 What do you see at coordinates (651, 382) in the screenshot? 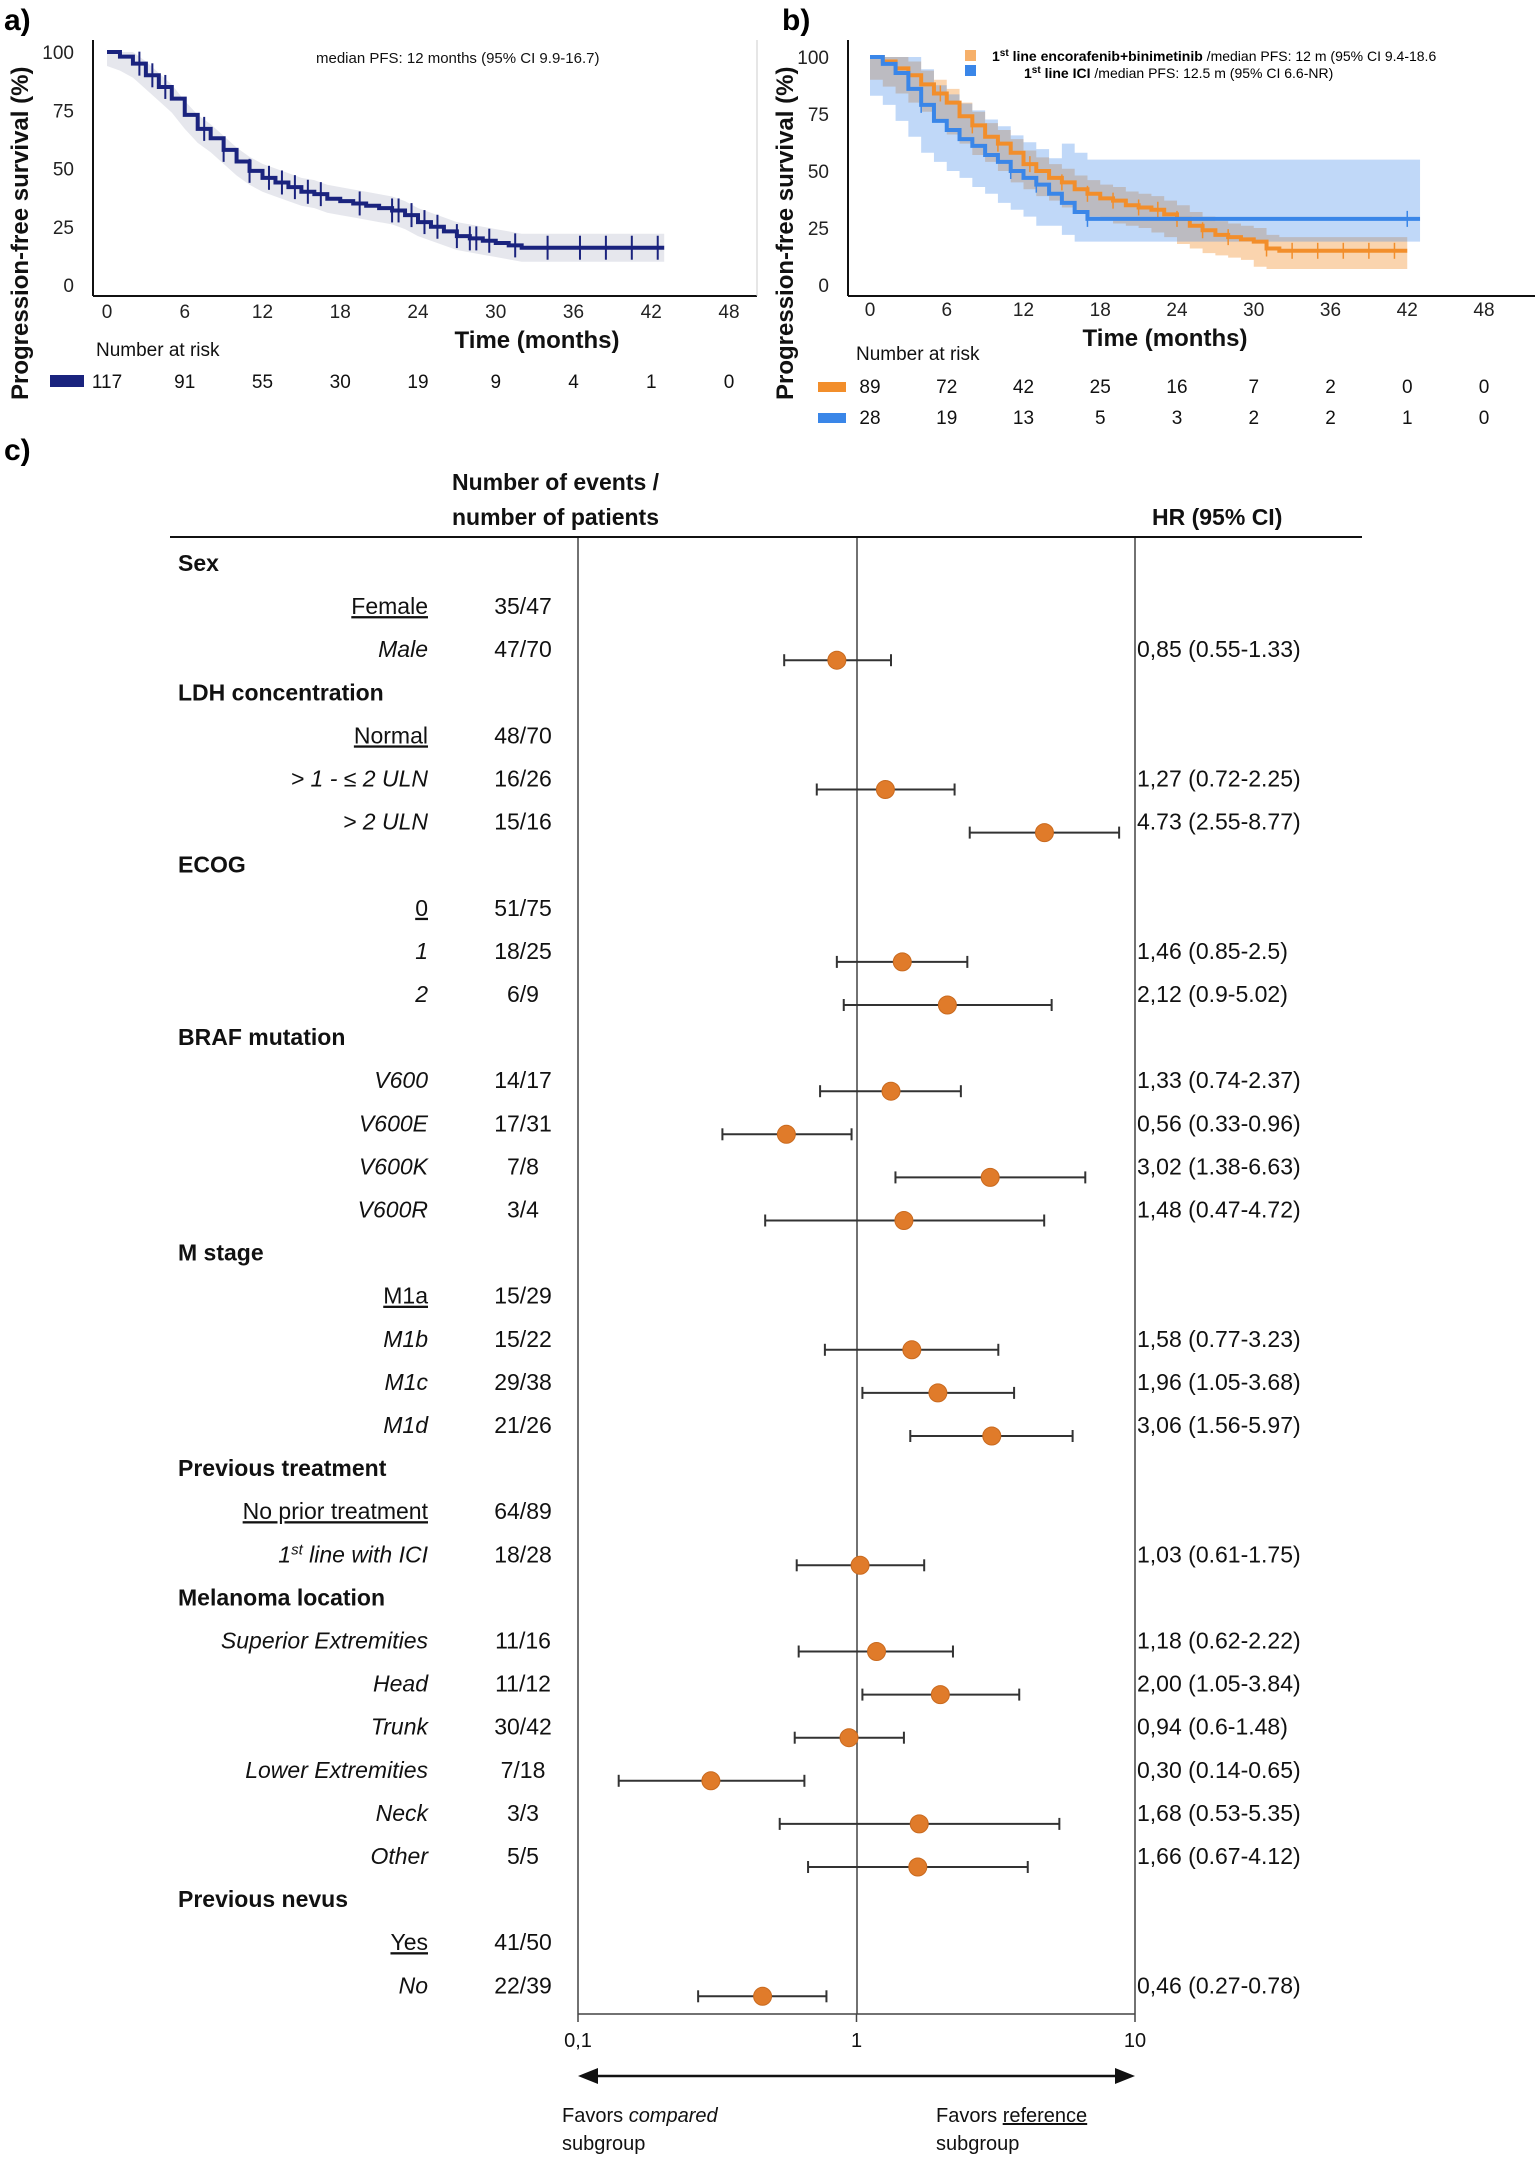
I see `km-a-risk-count: 1` at bounding box center [651, 382].